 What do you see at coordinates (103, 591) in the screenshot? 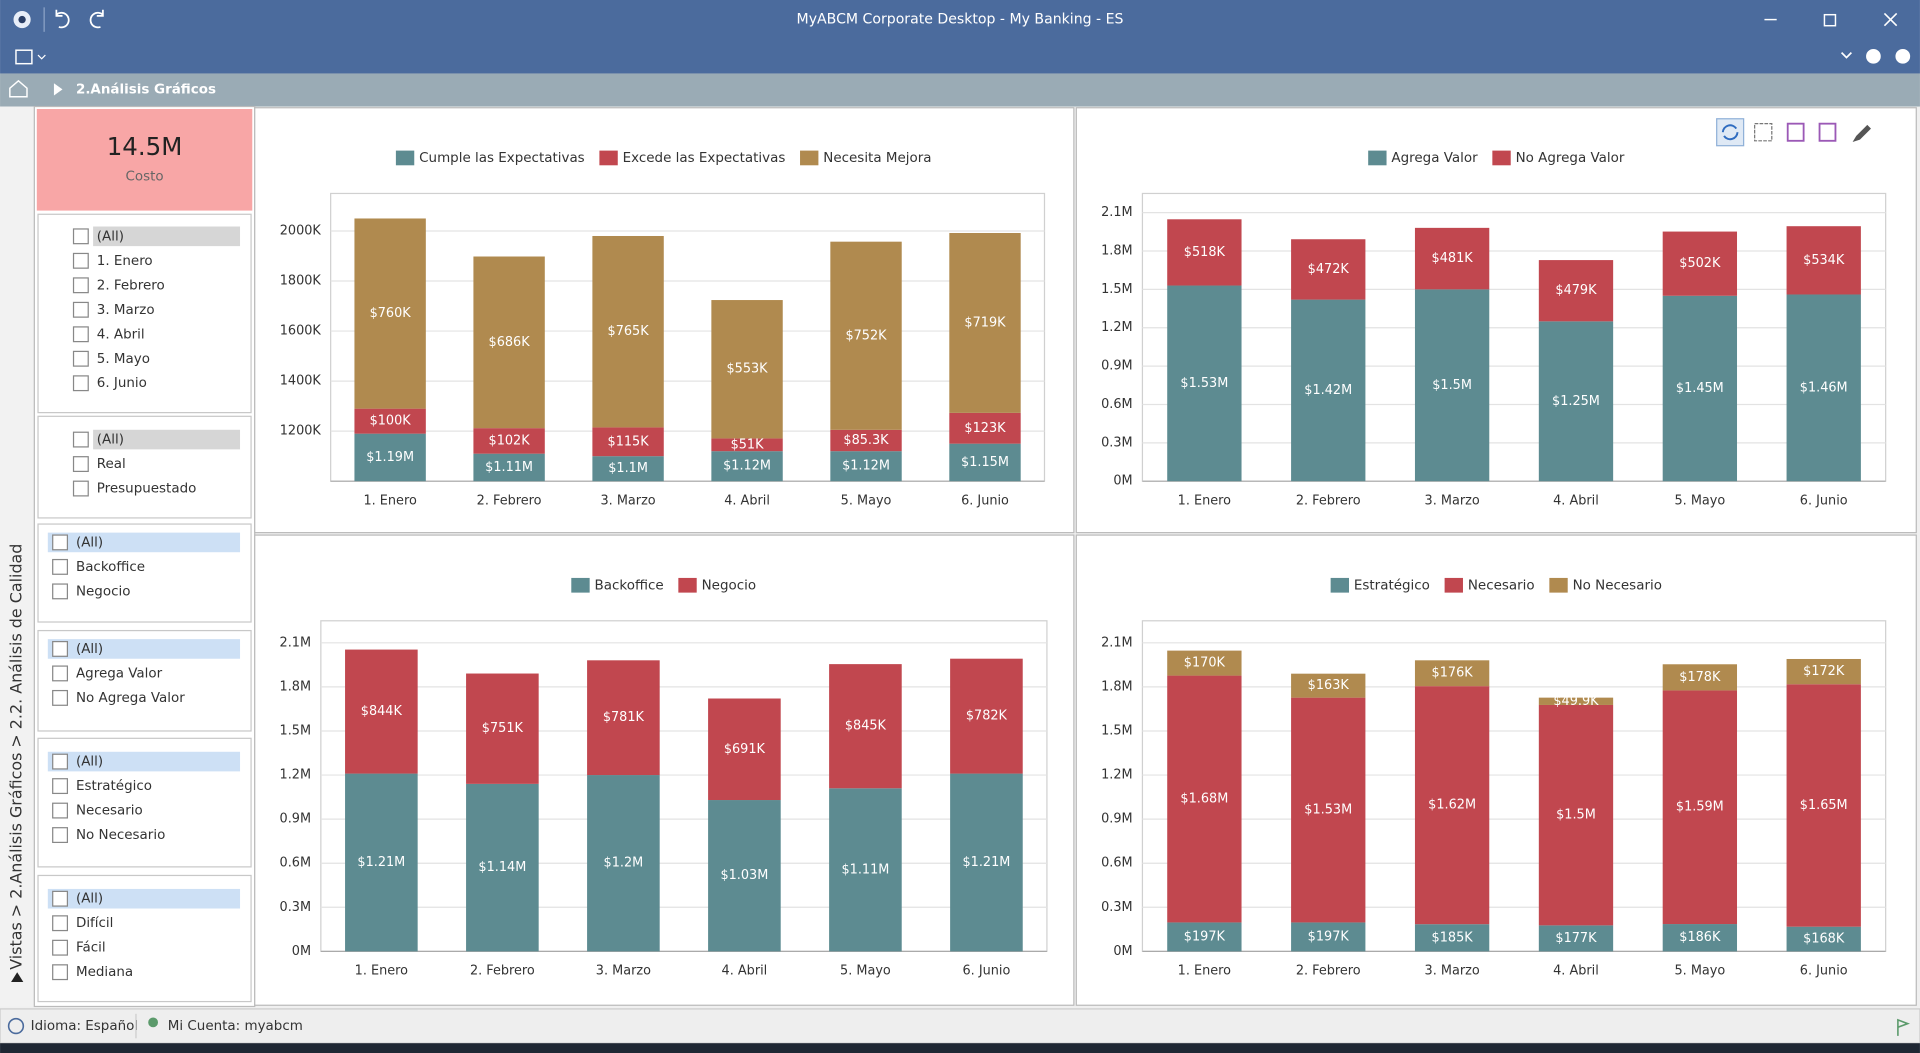
I see `filter-option: Negocio` at bounding box center [103, 591].